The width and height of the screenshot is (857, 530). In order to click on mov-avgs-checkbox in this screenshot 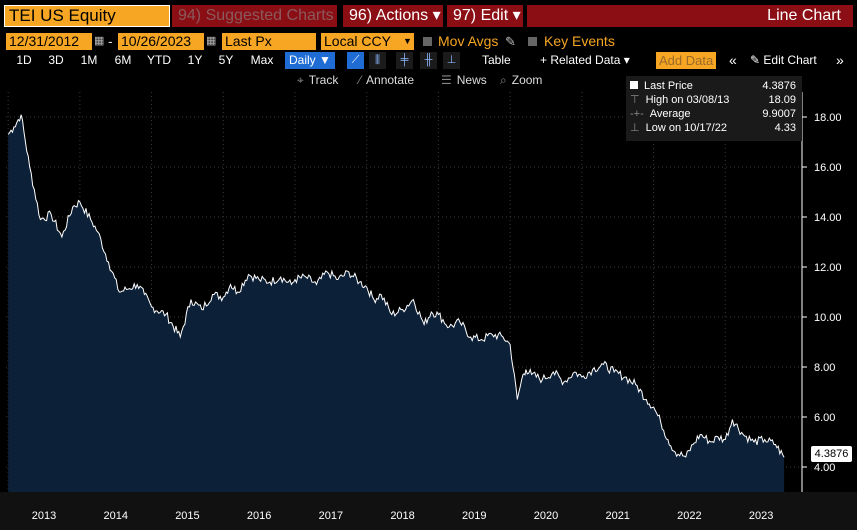, I will do `click(427, 41)`.